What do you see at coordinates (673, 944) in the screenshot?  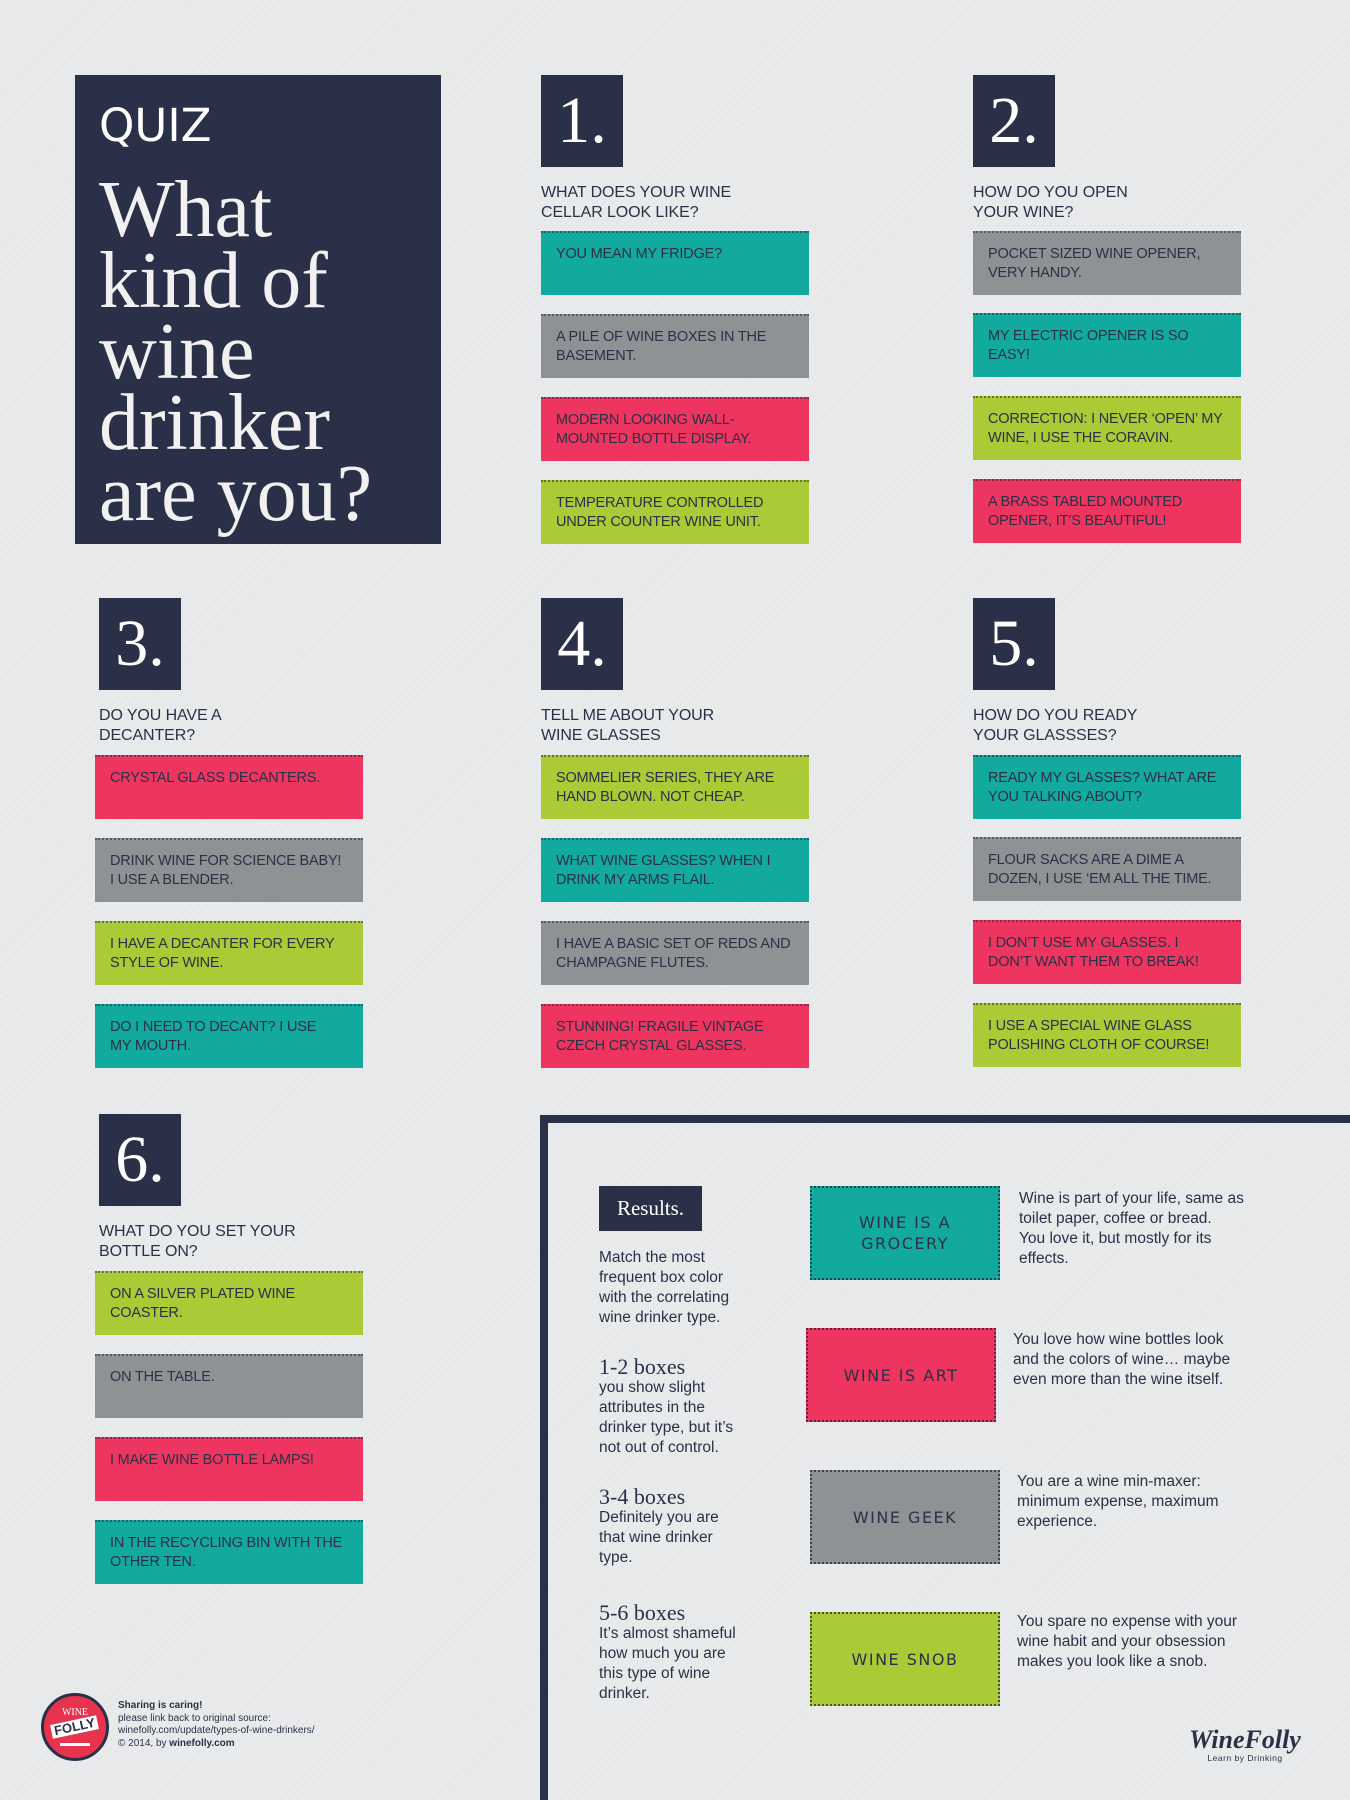 I see `answer-line: I HAVE A BASIC SET OF REDS AND` at bounding box center [673, 944].